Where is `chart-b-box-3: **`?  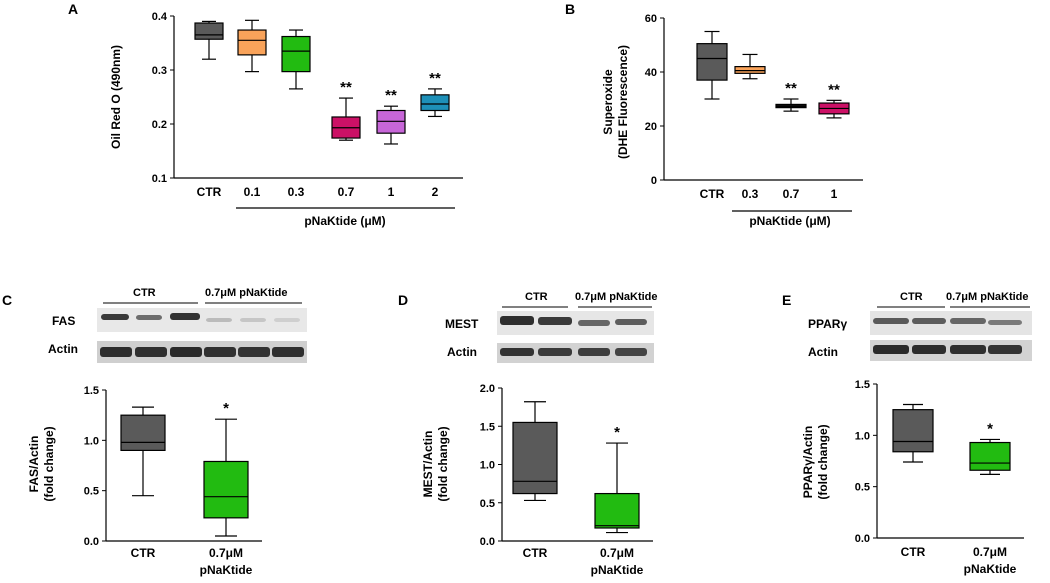 chart-b-box-3: ** is located at coordinates (791, 96).